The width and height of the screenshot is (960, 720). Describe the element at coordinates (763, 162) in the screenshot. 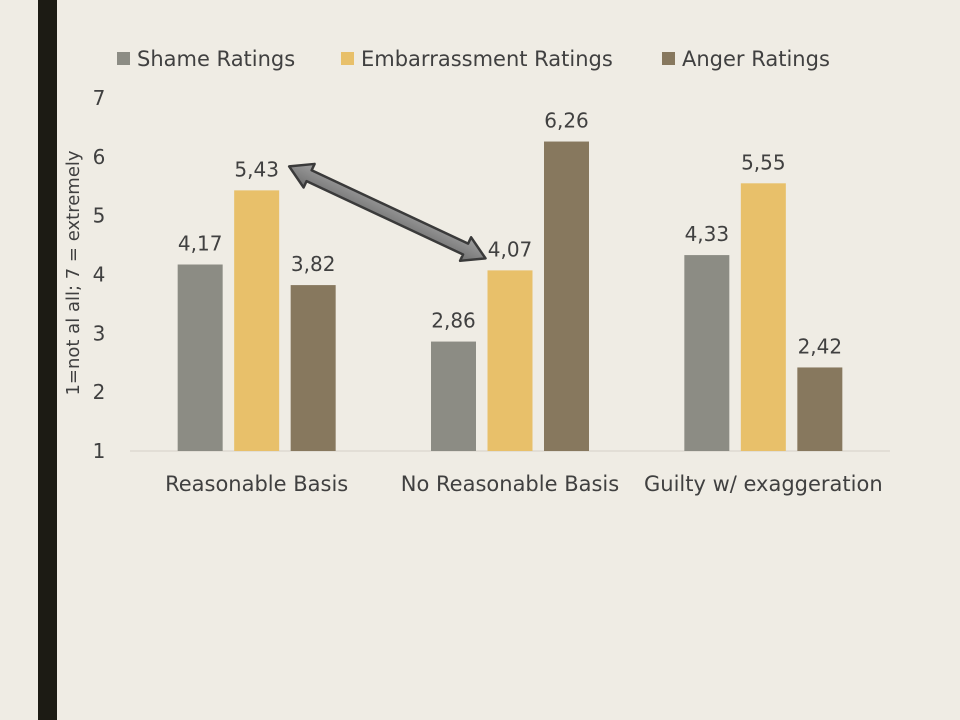

I see `data-label: 5,55` at that location.